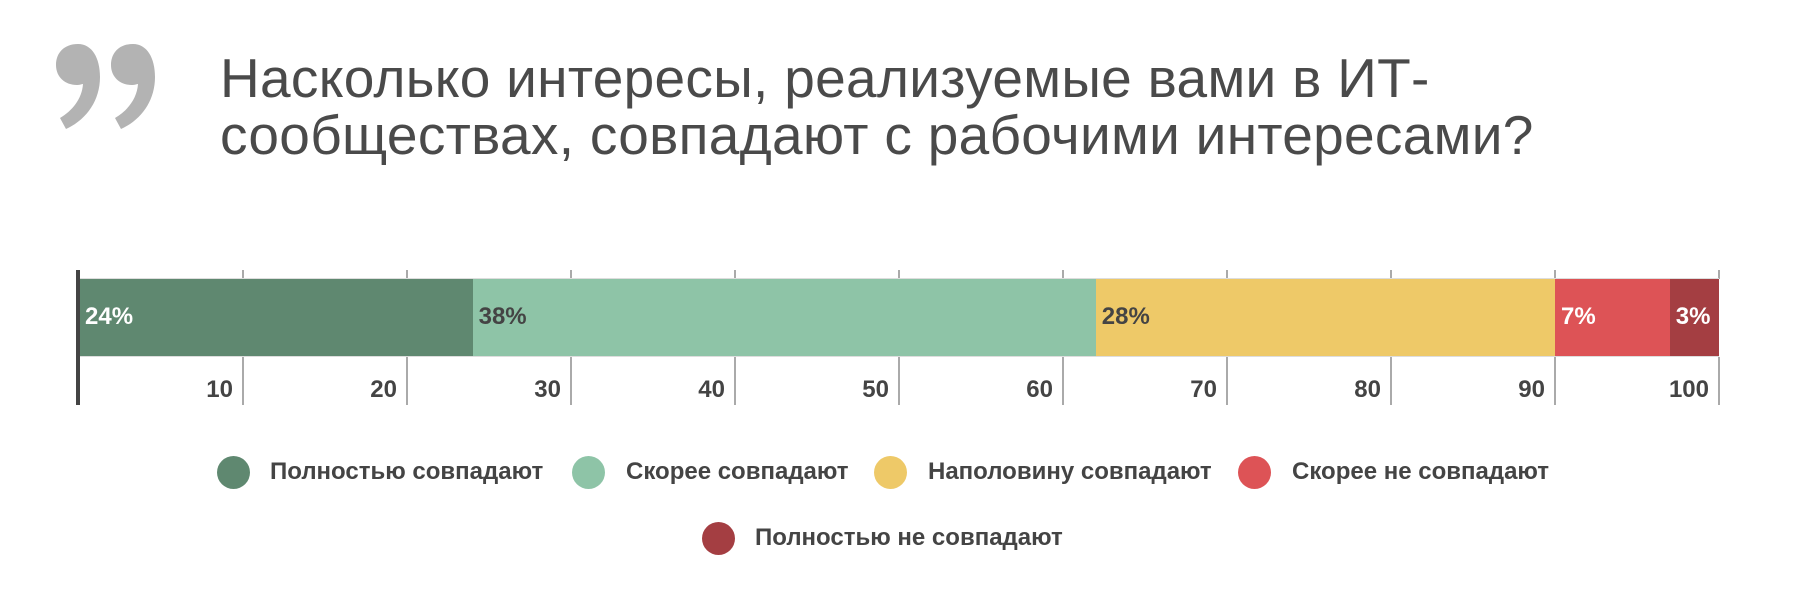 Image resolution: width=1796 pixels, height=612 pixels. What do you see at coordinates (407, 274) in the screenshot?
I see `tick-20-top` at bounding box center [407, 274].